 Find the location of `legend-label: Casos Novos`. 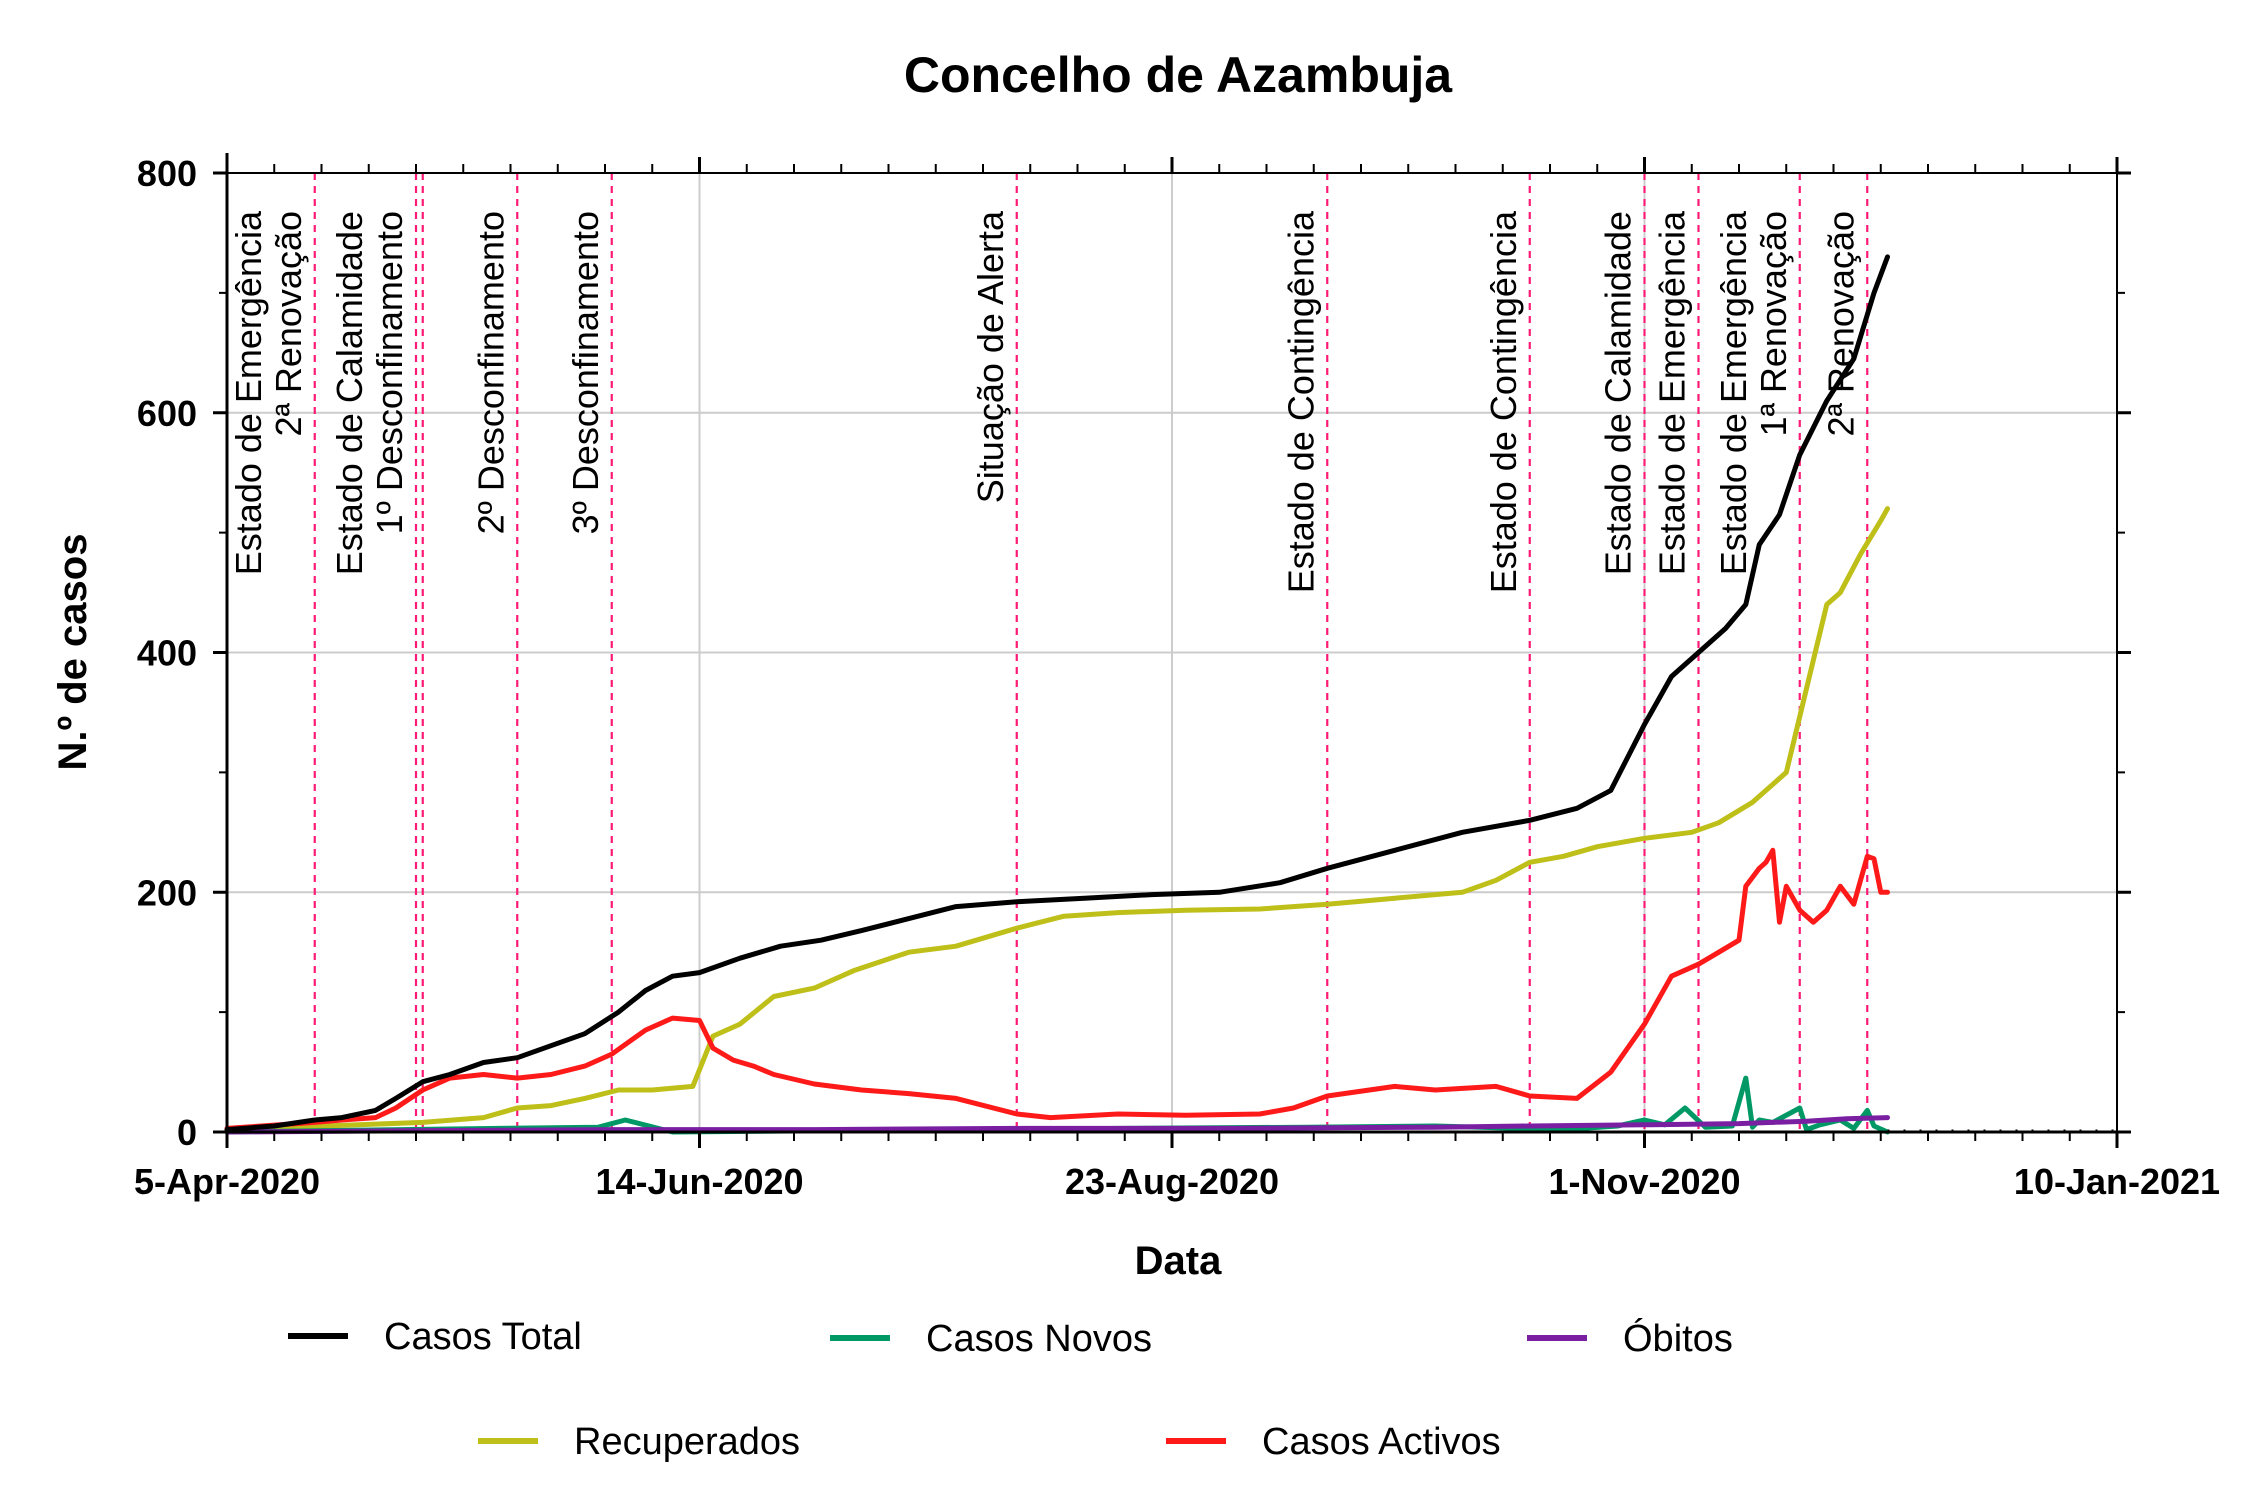

legend-label: Casos Novos is located at coordinates (1039, 1339).